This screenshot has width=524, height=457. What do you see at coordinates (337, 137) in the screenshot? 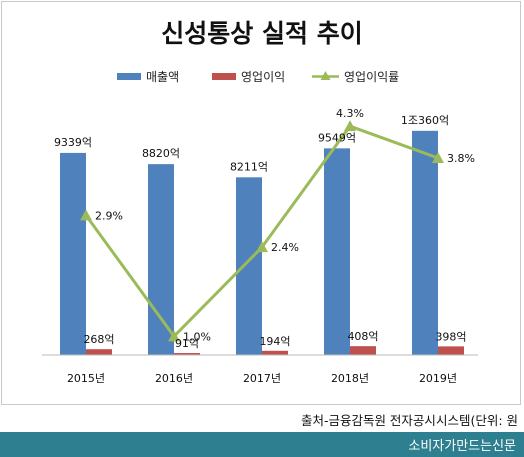
I see `sales-label: 9549억` at bounding box center [337, 137].